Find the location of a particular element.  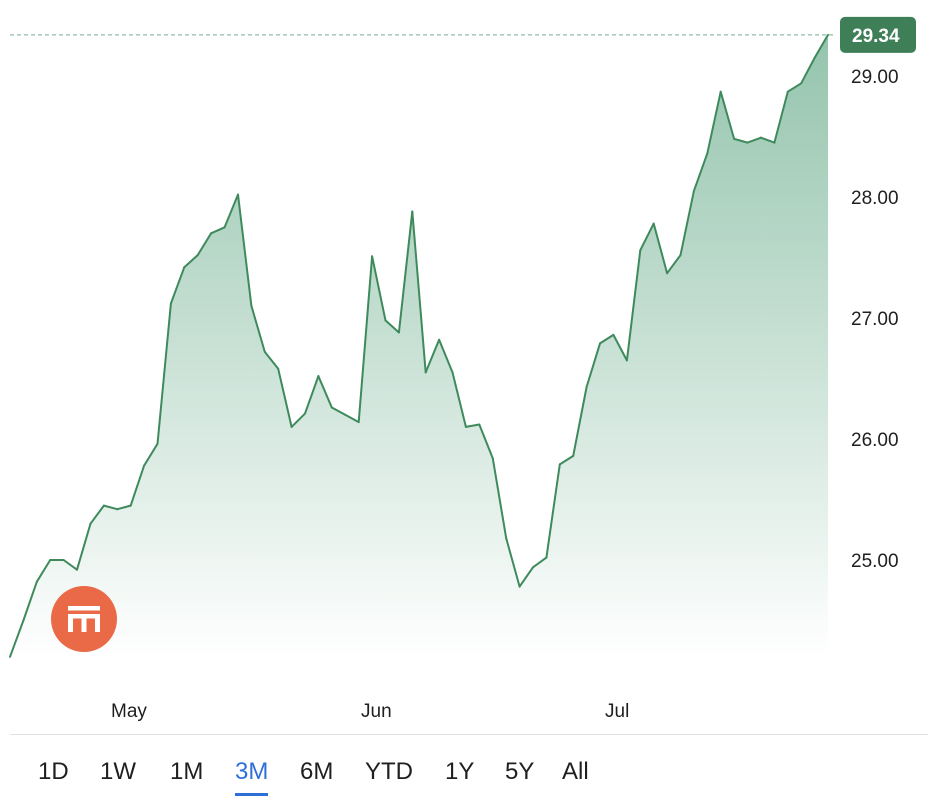

range-1w-button: 1W is located at coordinates (118, 771).